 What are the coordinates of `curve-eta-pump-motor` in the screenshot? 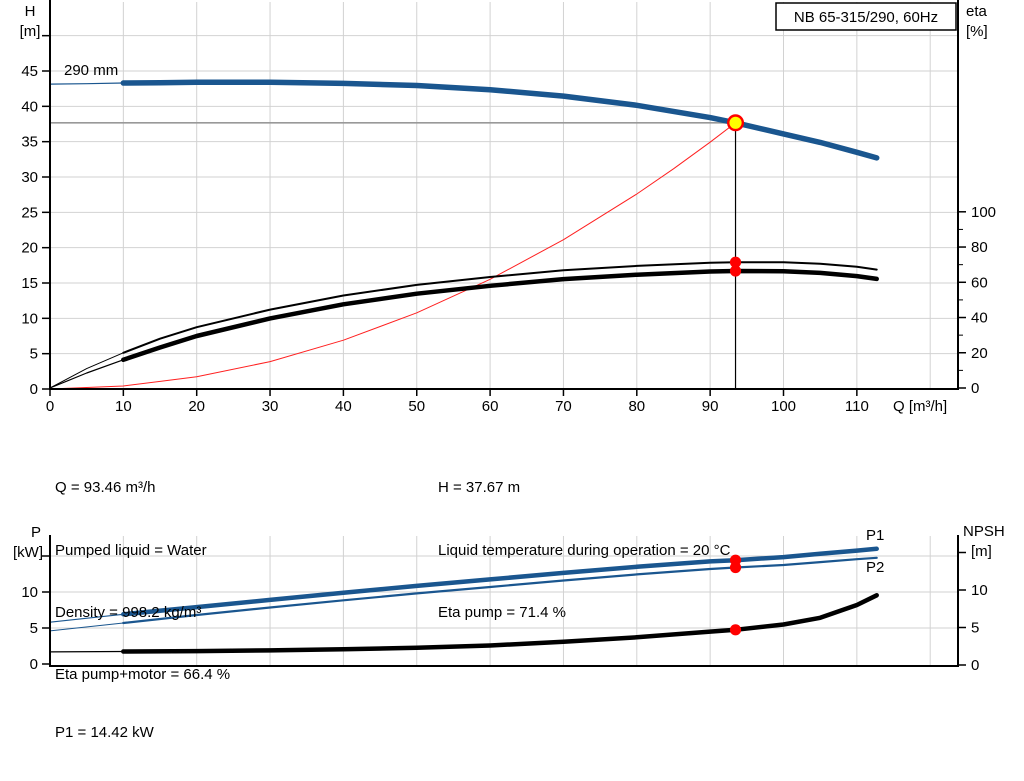 It's located at (500, 315).